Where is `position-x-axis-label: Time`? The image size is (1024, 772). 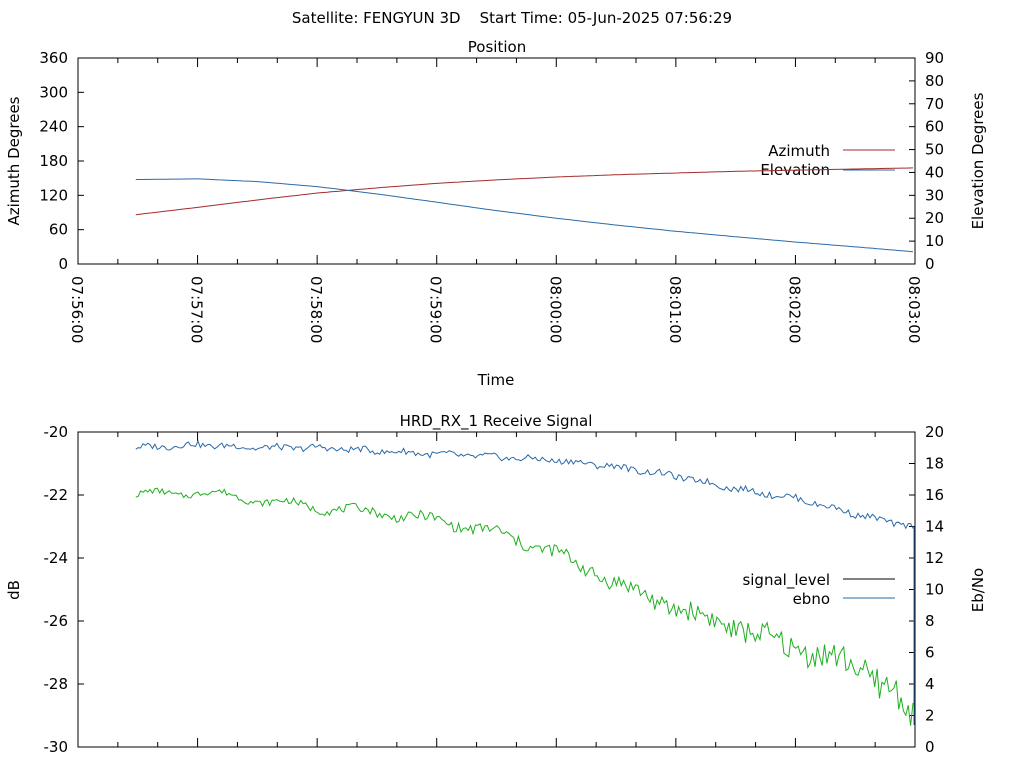
position-x-axis-label: Time is located at coordinates (496, 380).